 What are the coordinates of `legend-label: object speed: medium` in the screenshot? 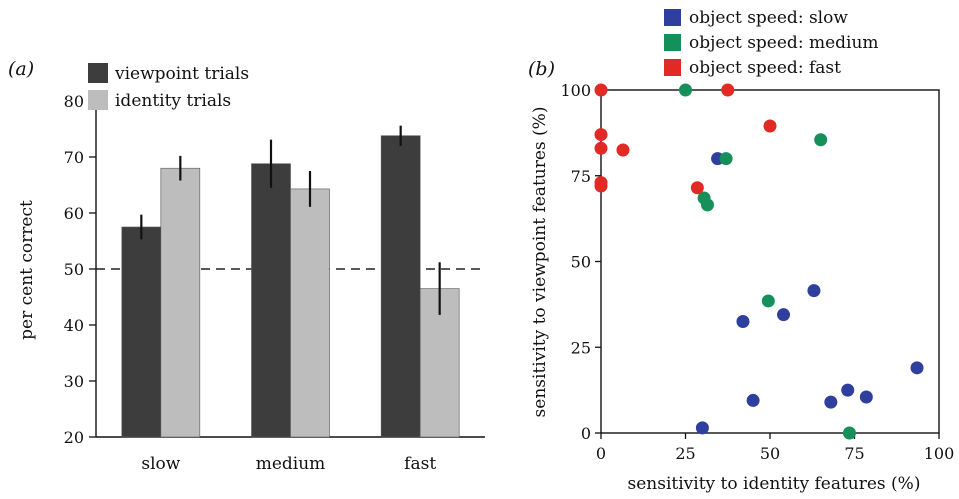 It's located at (784, 43).